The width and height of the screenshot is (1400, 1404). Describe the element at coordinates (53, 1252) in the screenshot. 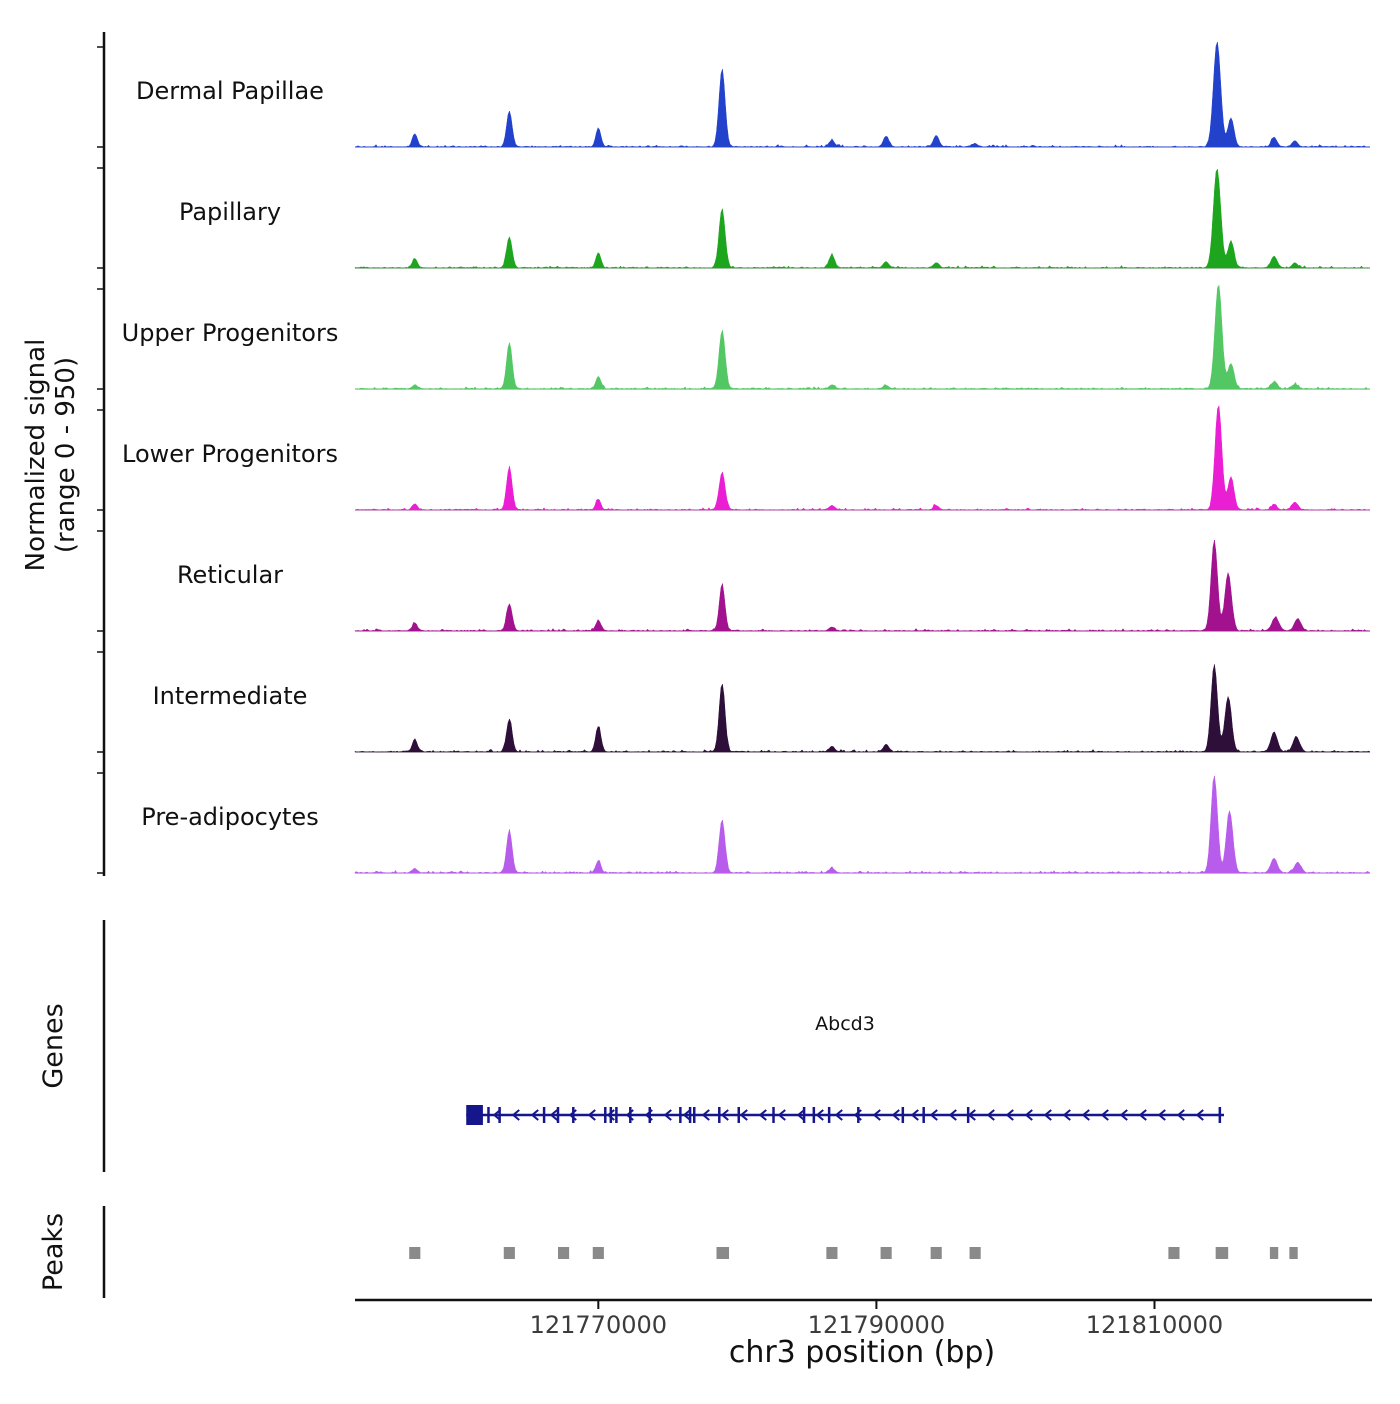

I see `peaks-section-label: Peaks` at that location.